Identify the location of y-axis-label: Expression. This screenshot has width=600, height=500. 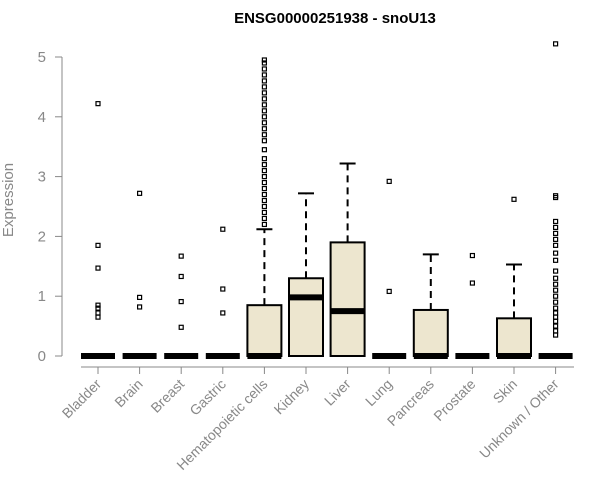
(8, 200).